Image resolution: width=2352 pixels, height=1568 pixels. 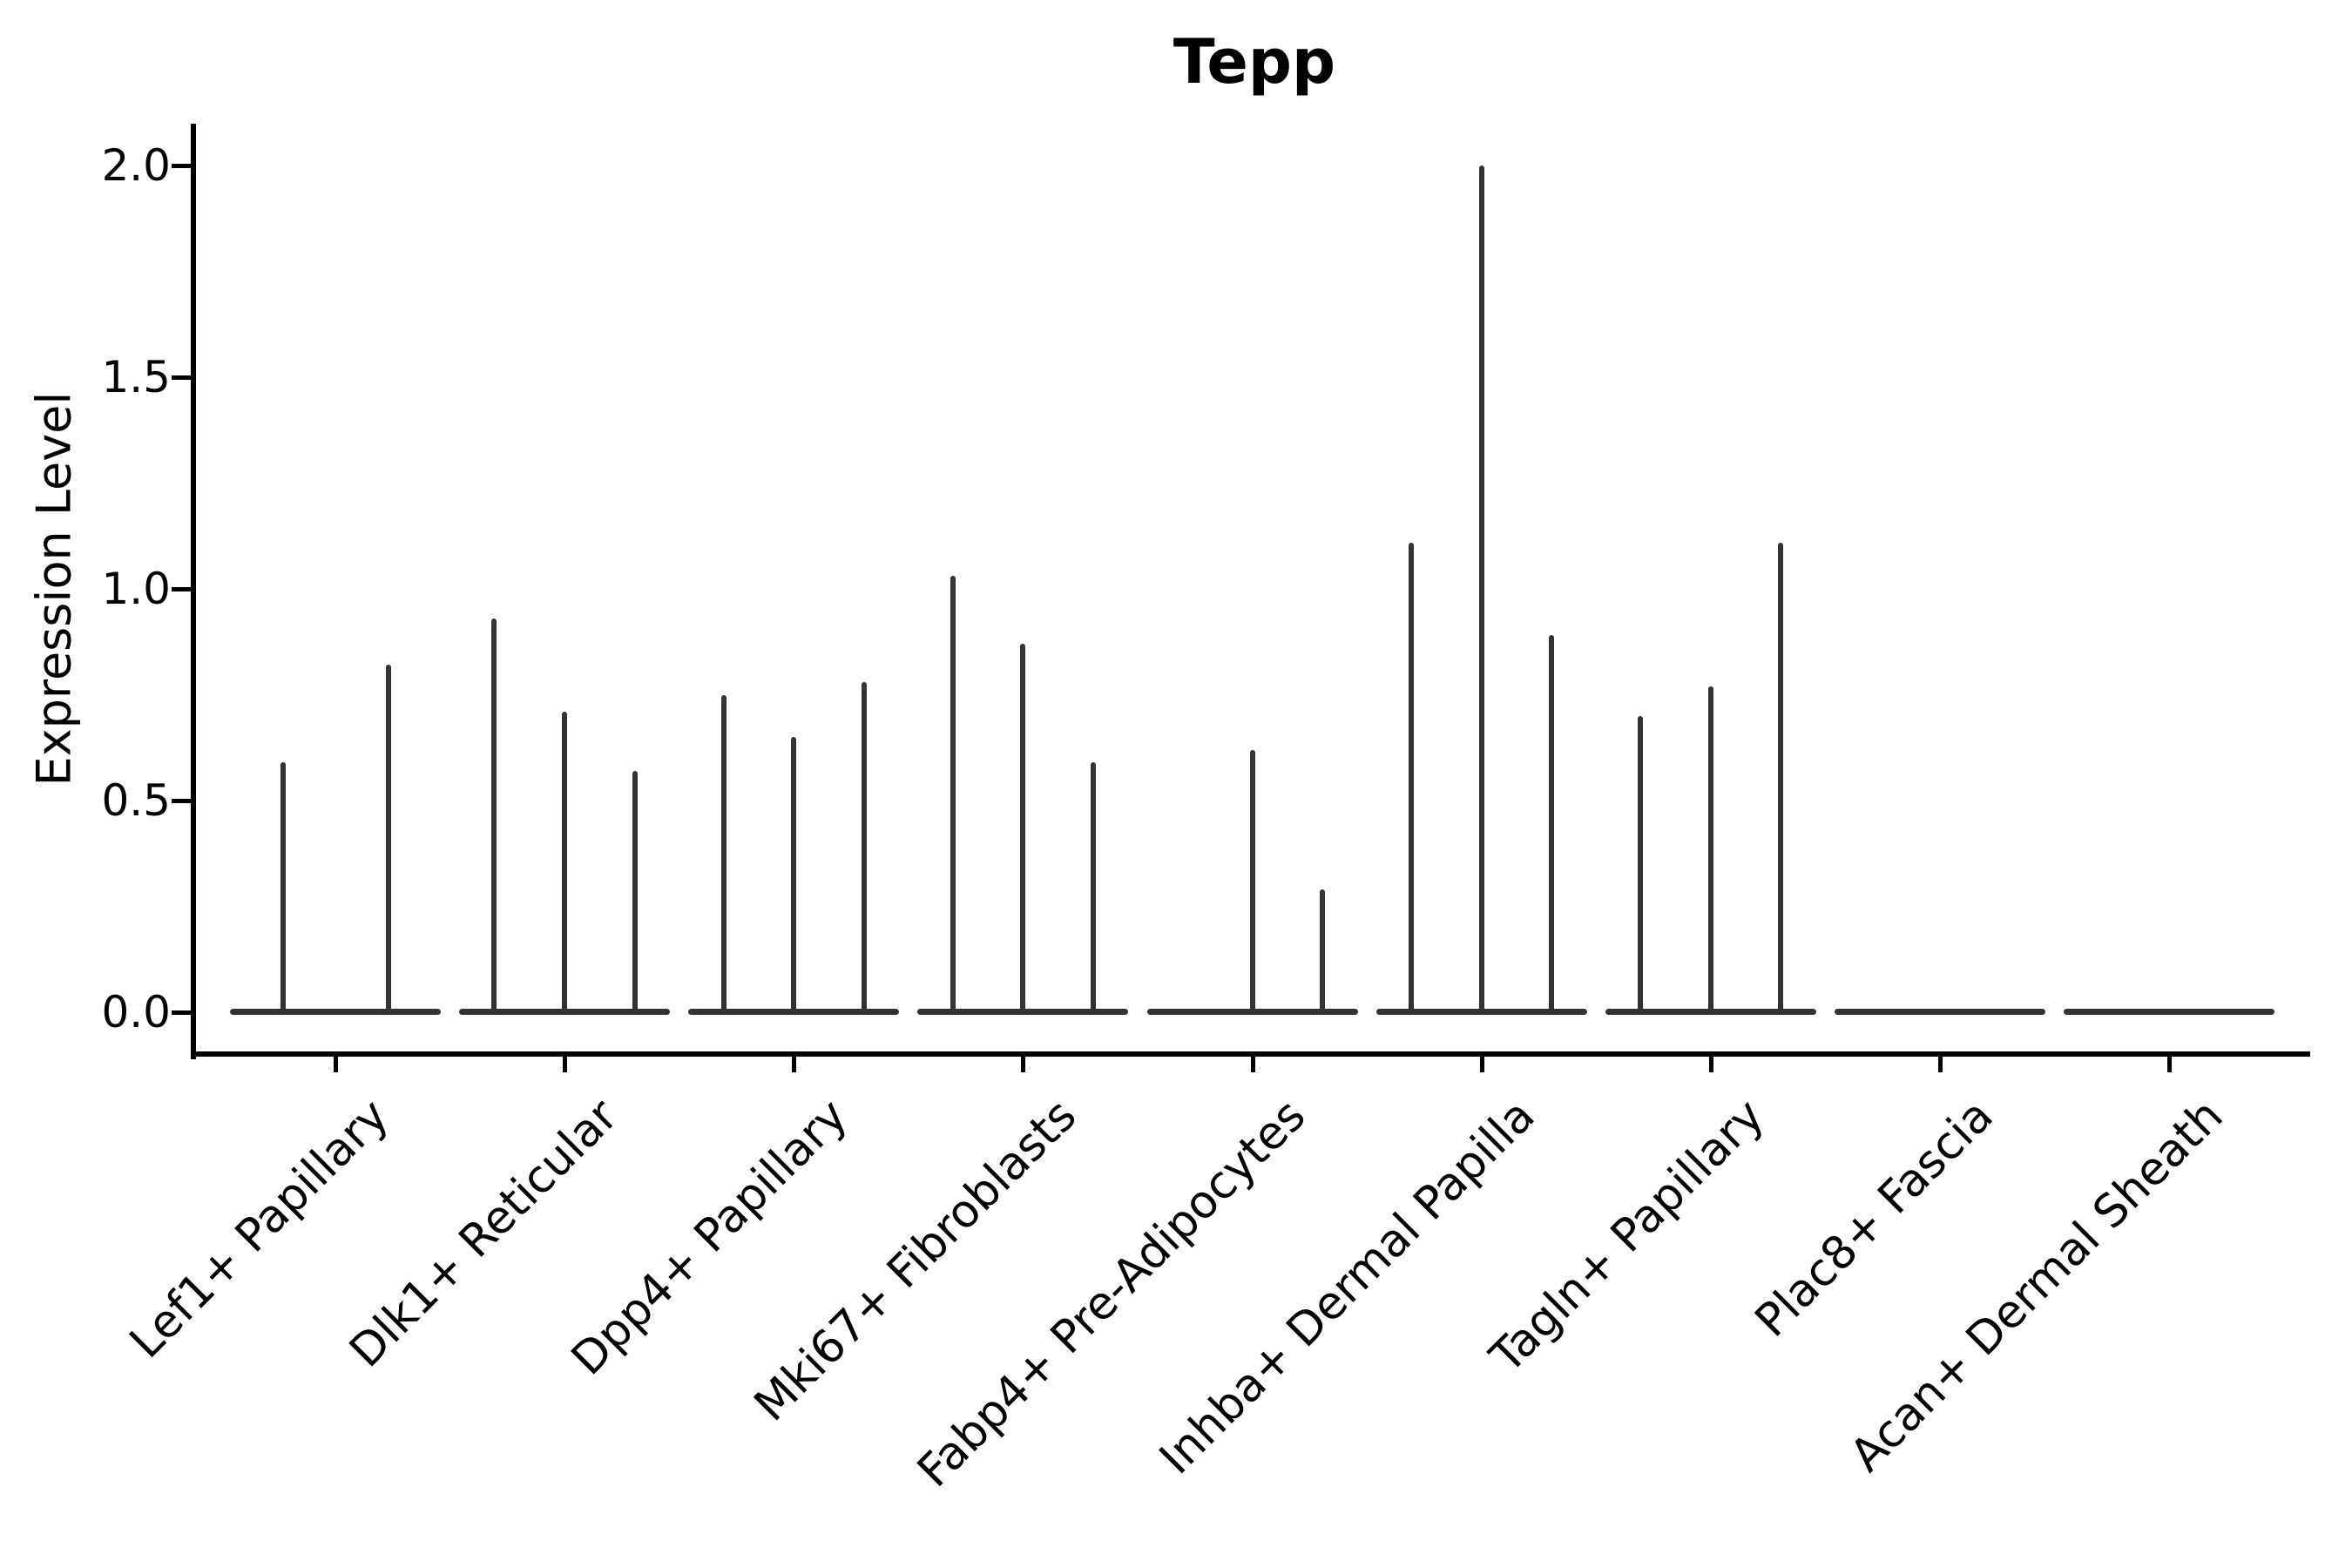 What do you see at coordinates (1875, 1218) in the screenshot?
I see `x-tick-label: Plac8+ Fascia` at bounding box center [1875, 1218].